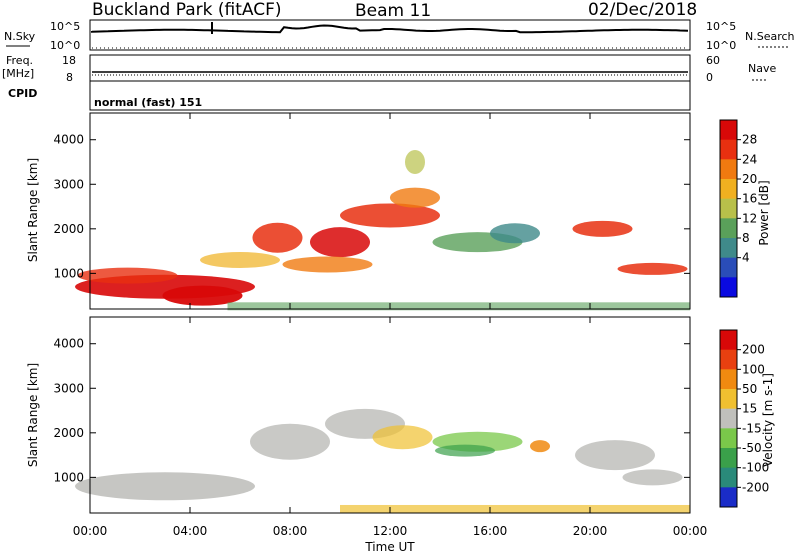  What do you see at coordinates (752, 448) in the screenshot?
I see `colorbar-tick-label: -50` at bounding box center [752, 448].